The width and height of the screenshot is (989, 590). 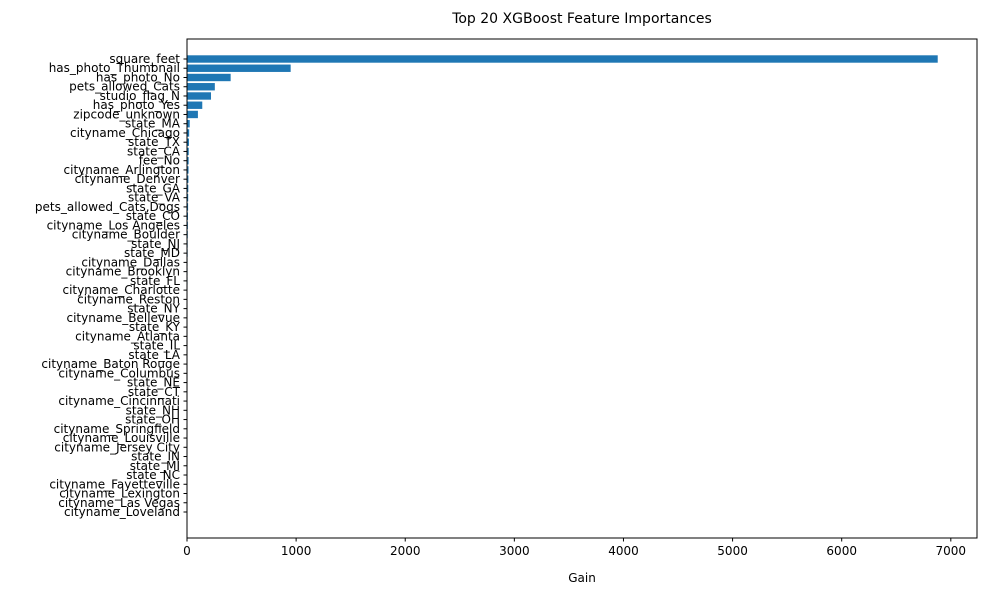 What do you see at coordinates (159, 161) in the screenshot?
I see `y-tick-label-11: fee_No` at bounding box center [159, 161].